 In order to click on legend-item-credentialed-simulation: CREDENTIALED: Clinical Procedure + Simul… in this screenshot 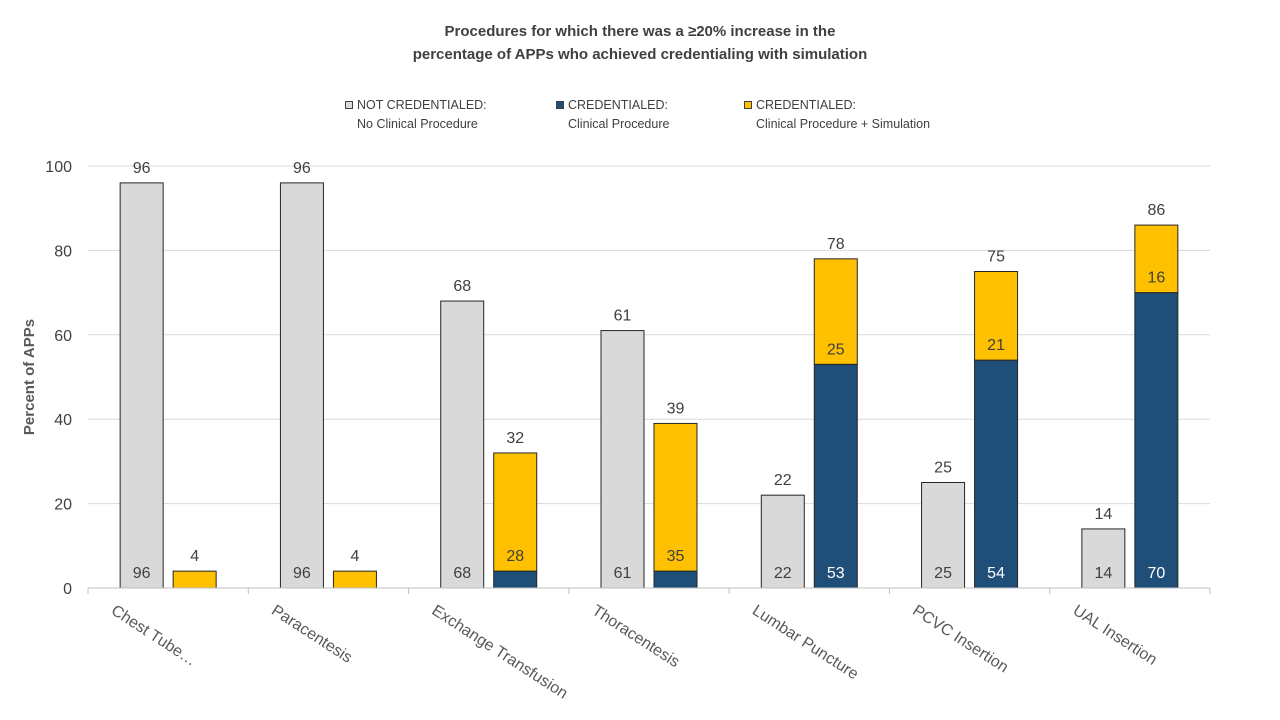, I will do `click(837, 115)`.